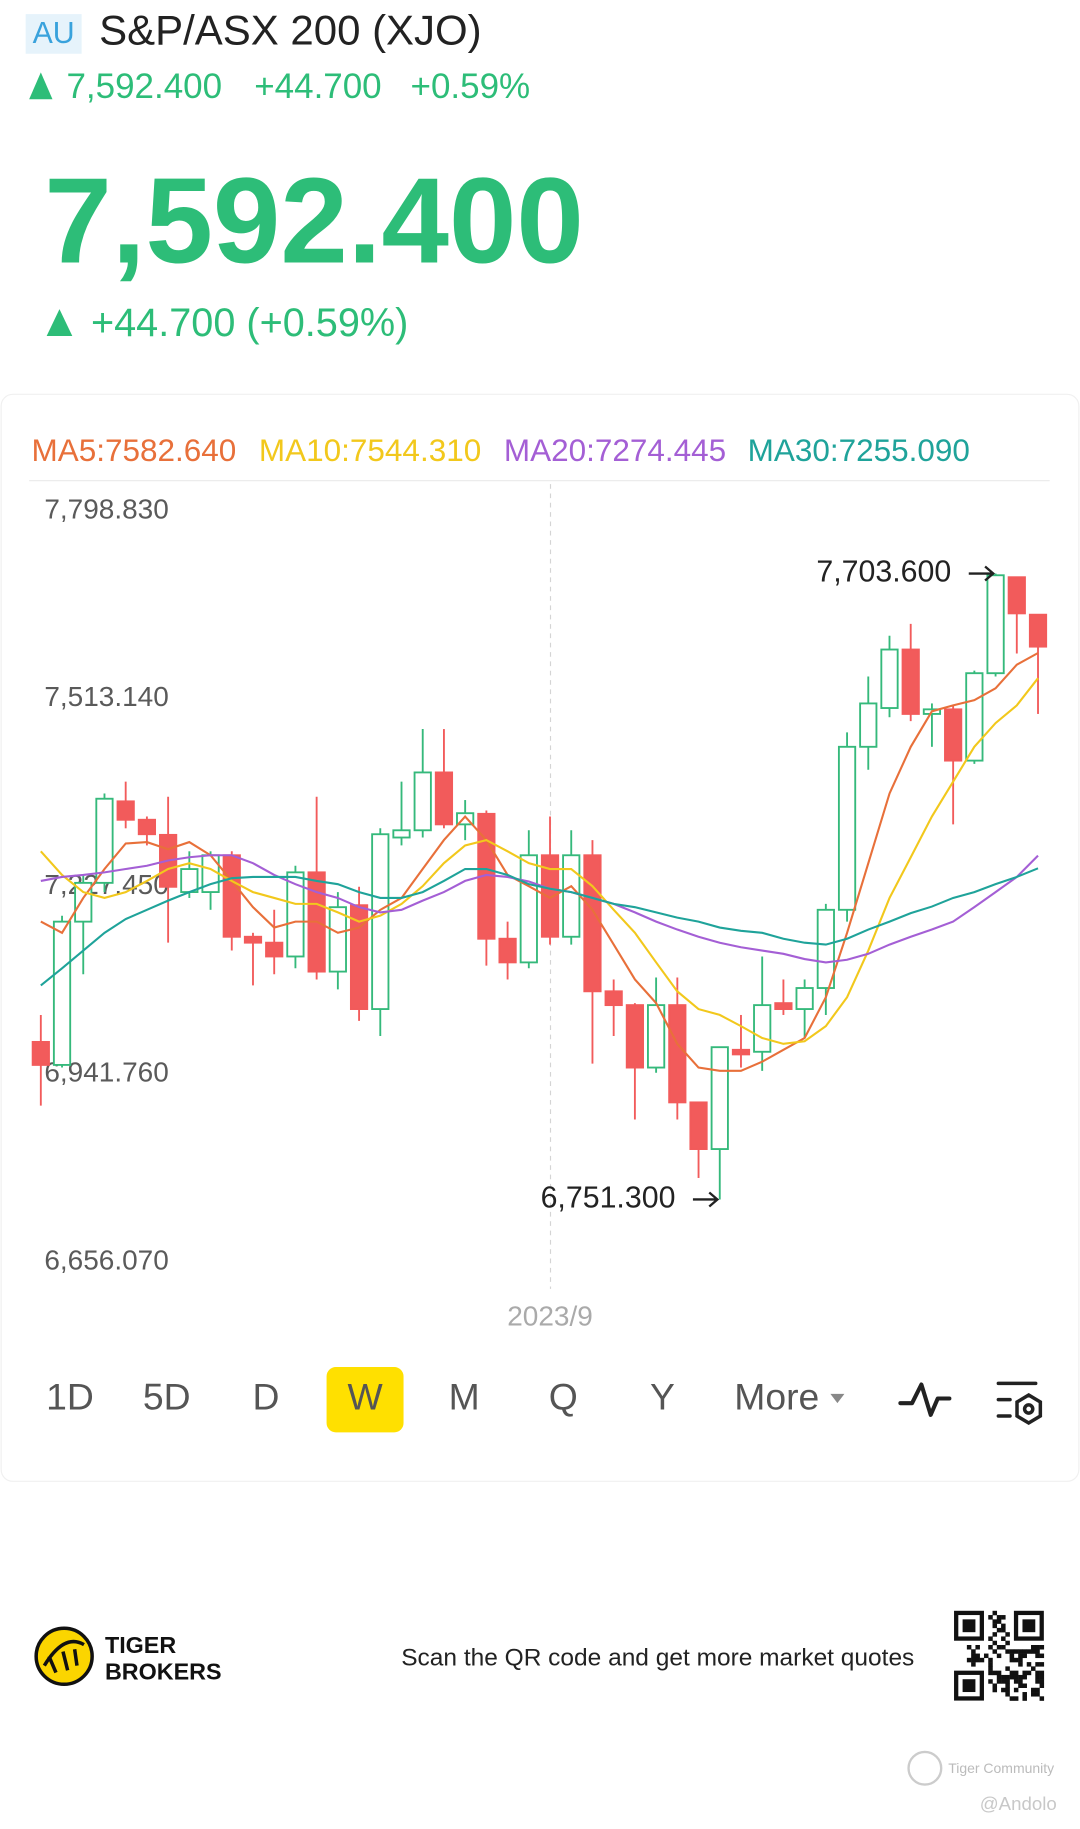 This screenshot has width=1080, height=1829. I want to click on annotation-label: 7,703.600, so click(883, 572).